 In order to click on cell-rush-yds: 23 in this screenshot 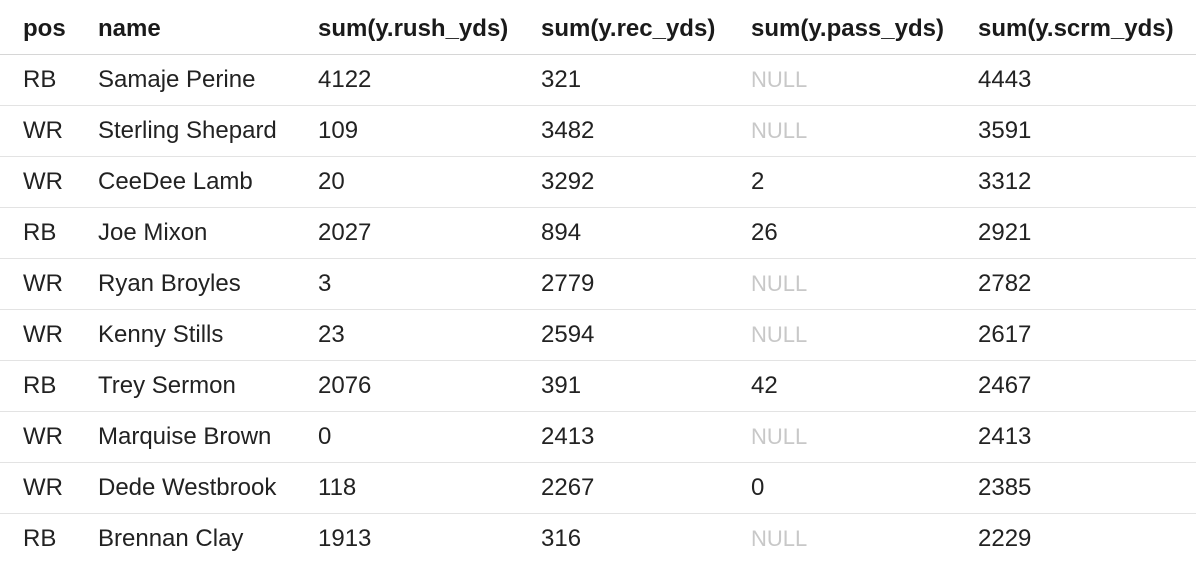, I will do `click(429, 335)`.